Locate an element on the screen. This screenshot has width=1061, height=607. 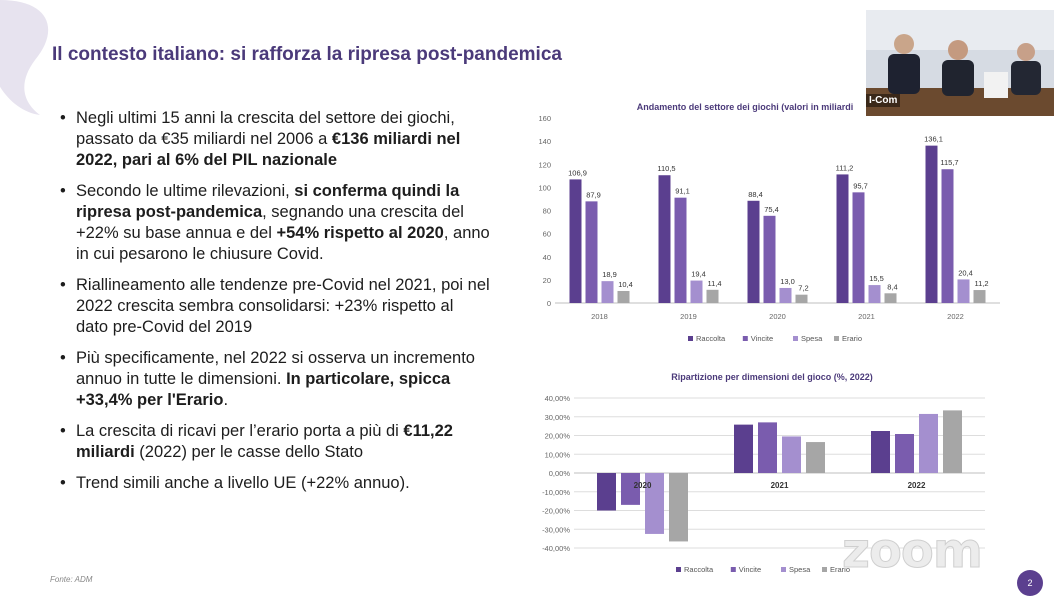
y-tick-label: -20,00% is located at coordinates (556, 511).